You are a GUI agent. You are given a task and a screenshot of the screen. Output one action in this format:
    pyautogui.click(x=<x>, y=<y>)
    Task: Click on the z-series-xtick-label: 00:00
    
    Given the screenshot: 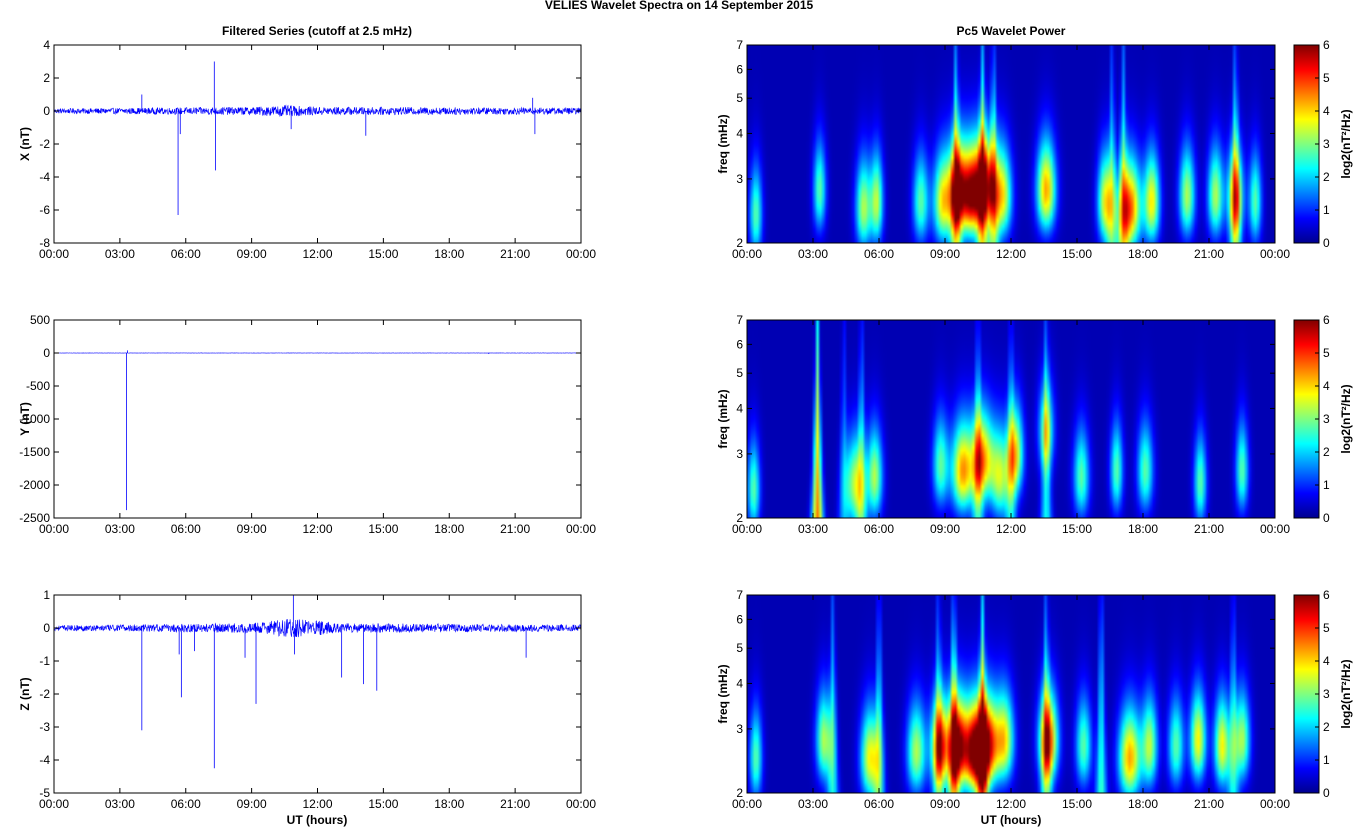 What is the action you would take?
    pyautogui.click(x=54, y=804)
    